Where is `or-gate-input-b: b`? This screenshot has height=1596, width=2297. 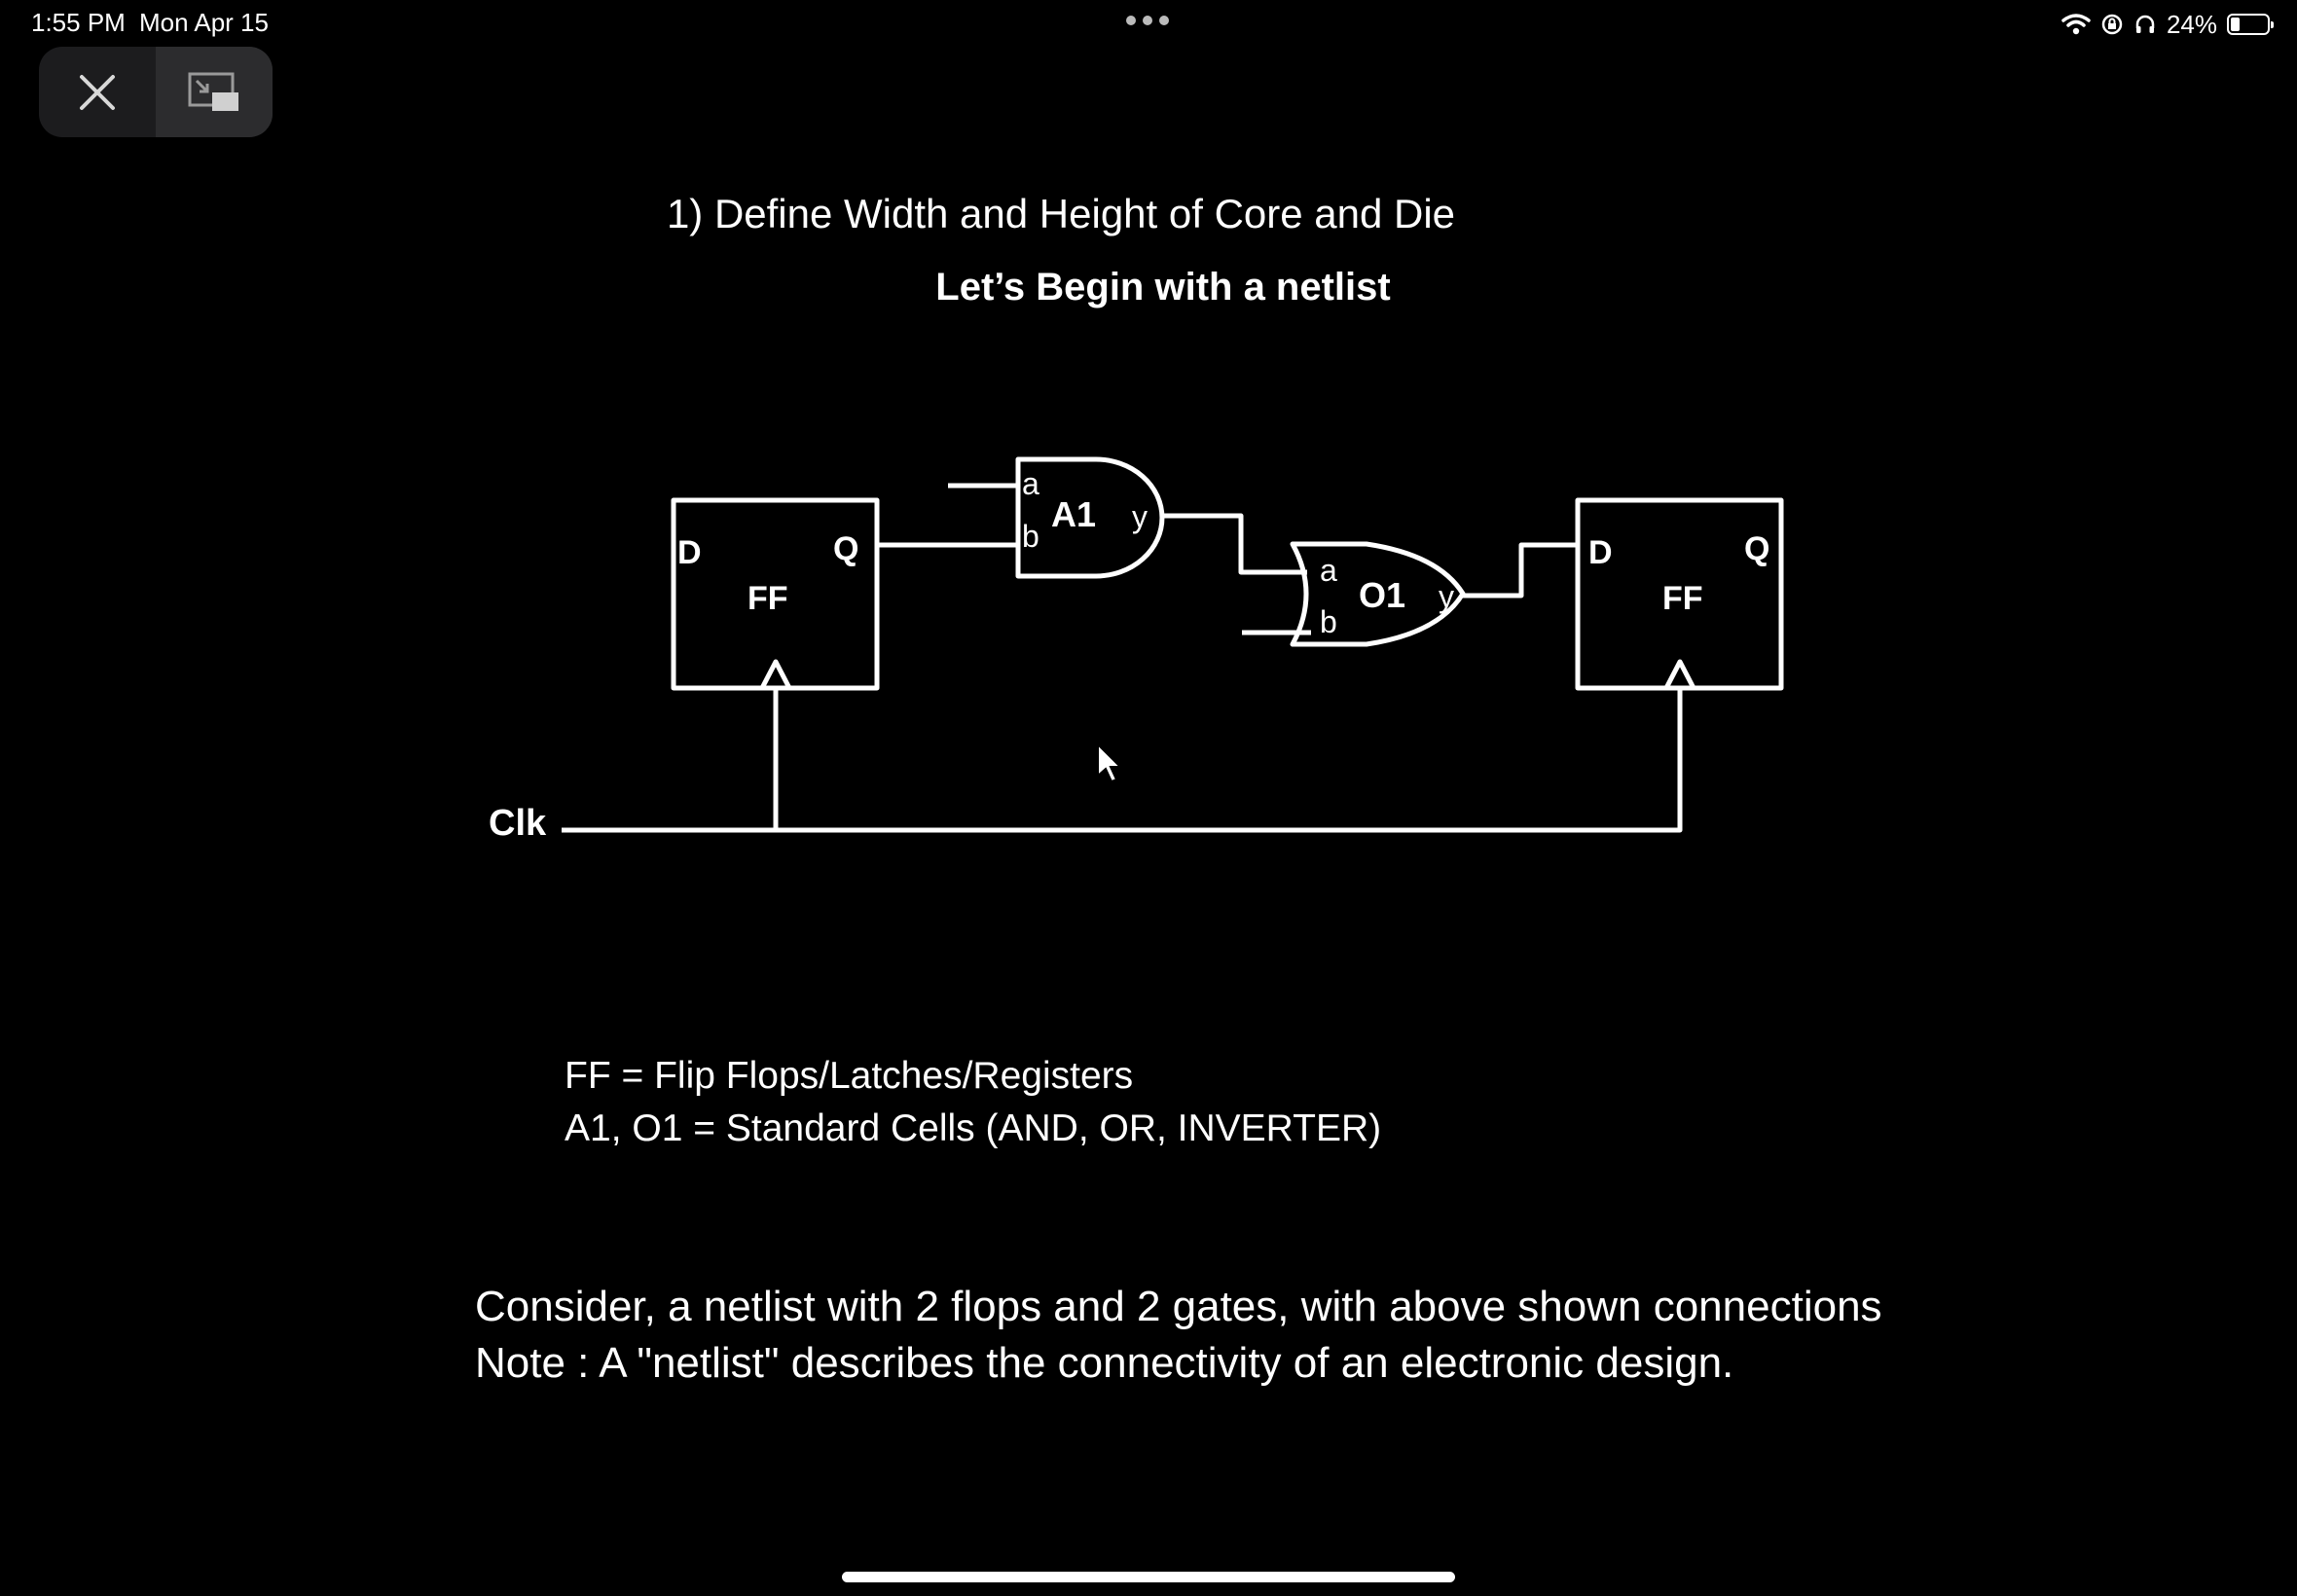 or-gate-input-b: b is located at coordinates (1328, 621).